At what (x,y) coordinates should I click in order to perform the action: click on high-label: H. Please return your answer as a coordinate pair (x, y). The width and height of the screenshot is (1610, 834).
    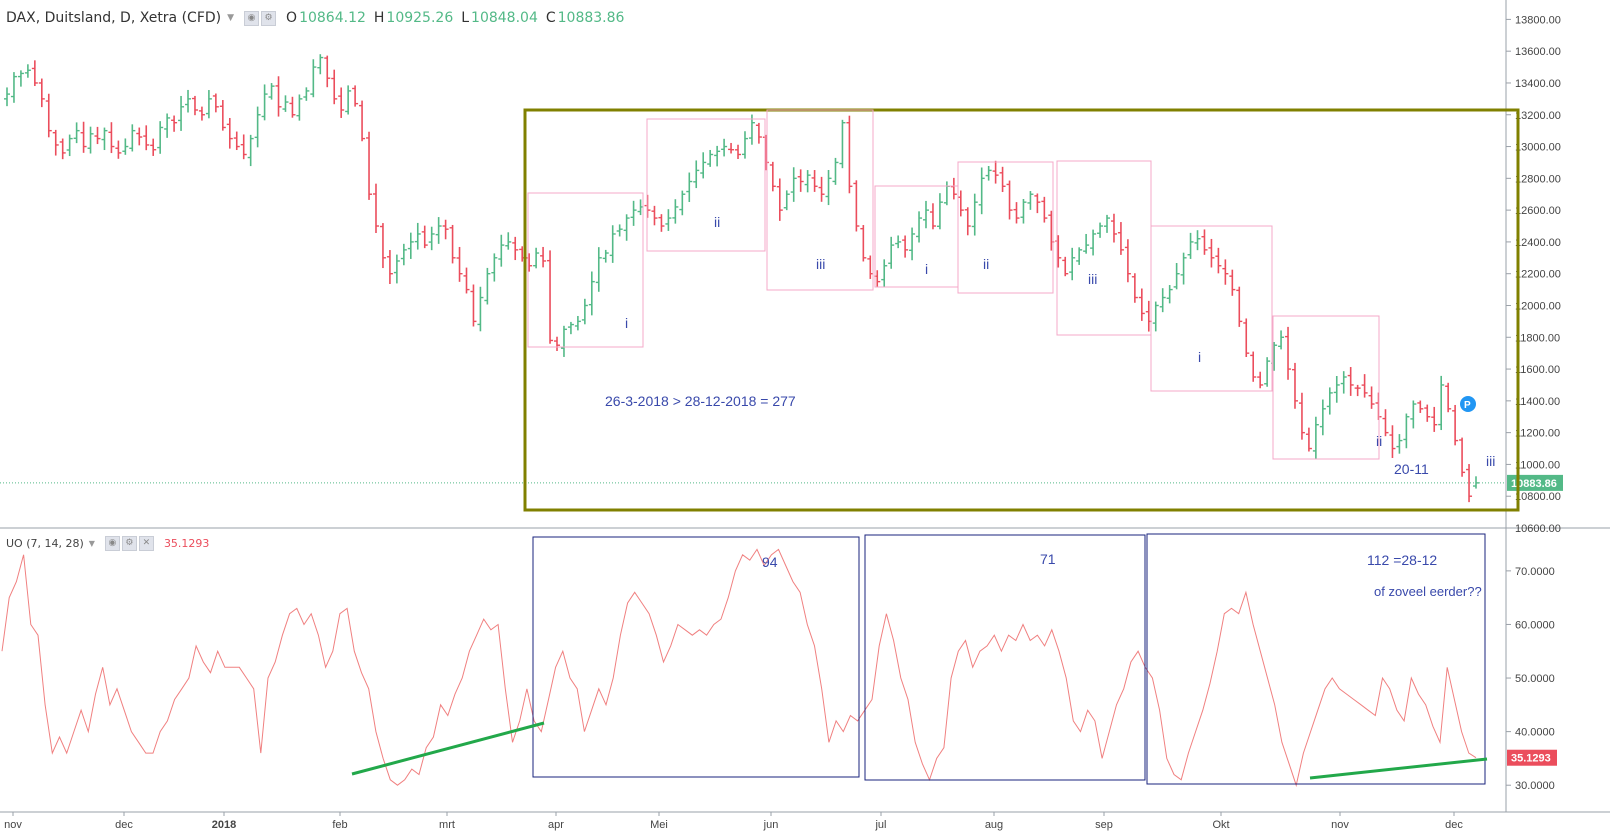
    Looking at the image, I should click on (379, 18).